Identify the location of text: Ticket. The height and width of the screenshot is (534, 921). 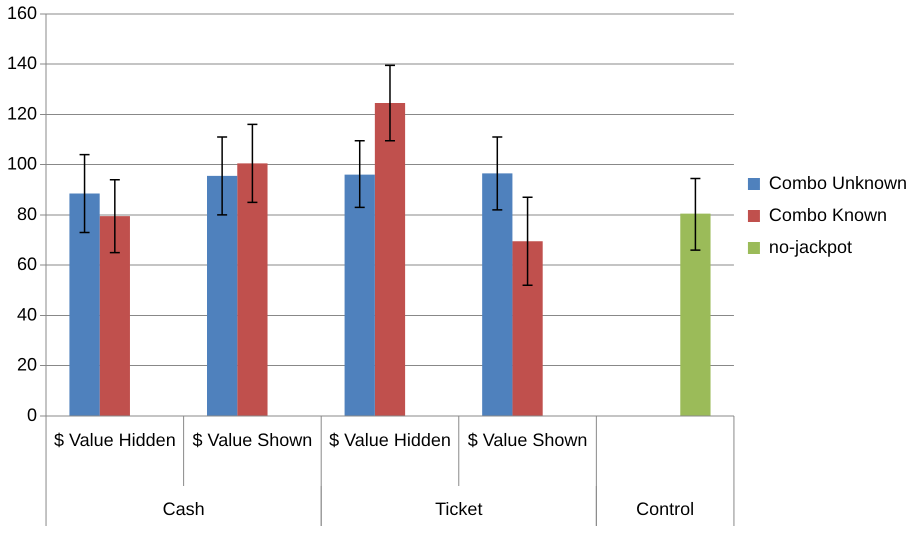
(458, 508).